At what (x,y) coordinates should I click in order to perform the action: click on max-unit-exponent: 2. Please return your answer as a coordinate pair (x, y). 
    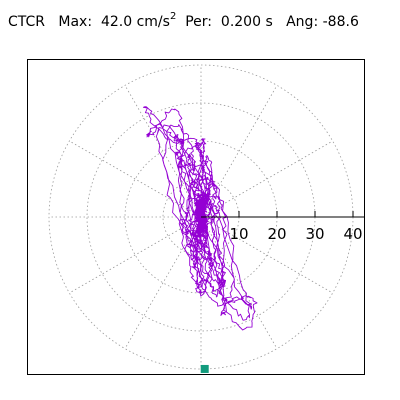
    Looking at the image, I should click on (173, 16).